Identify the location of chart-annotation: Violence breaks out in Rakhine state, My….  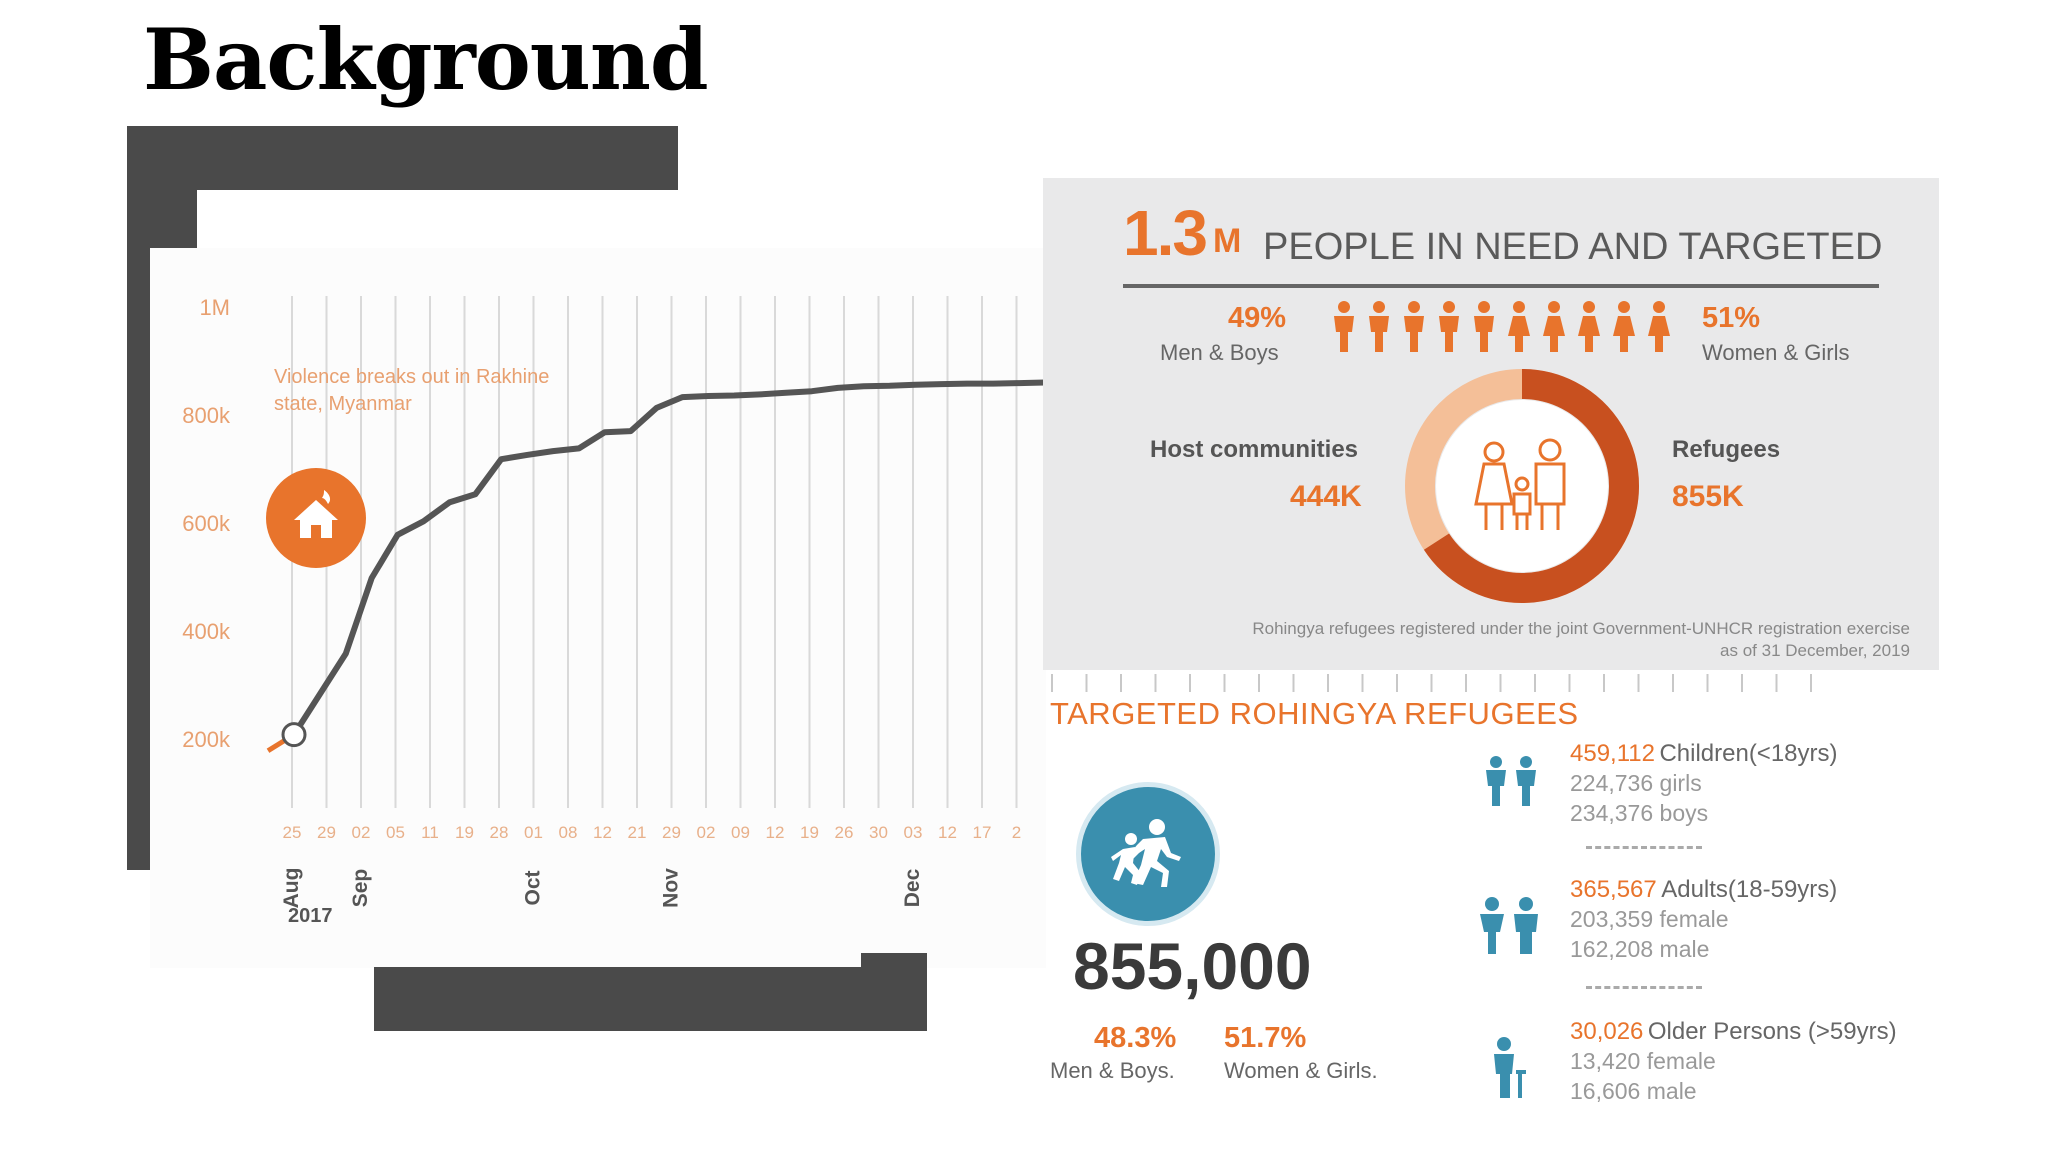
(412, 390).